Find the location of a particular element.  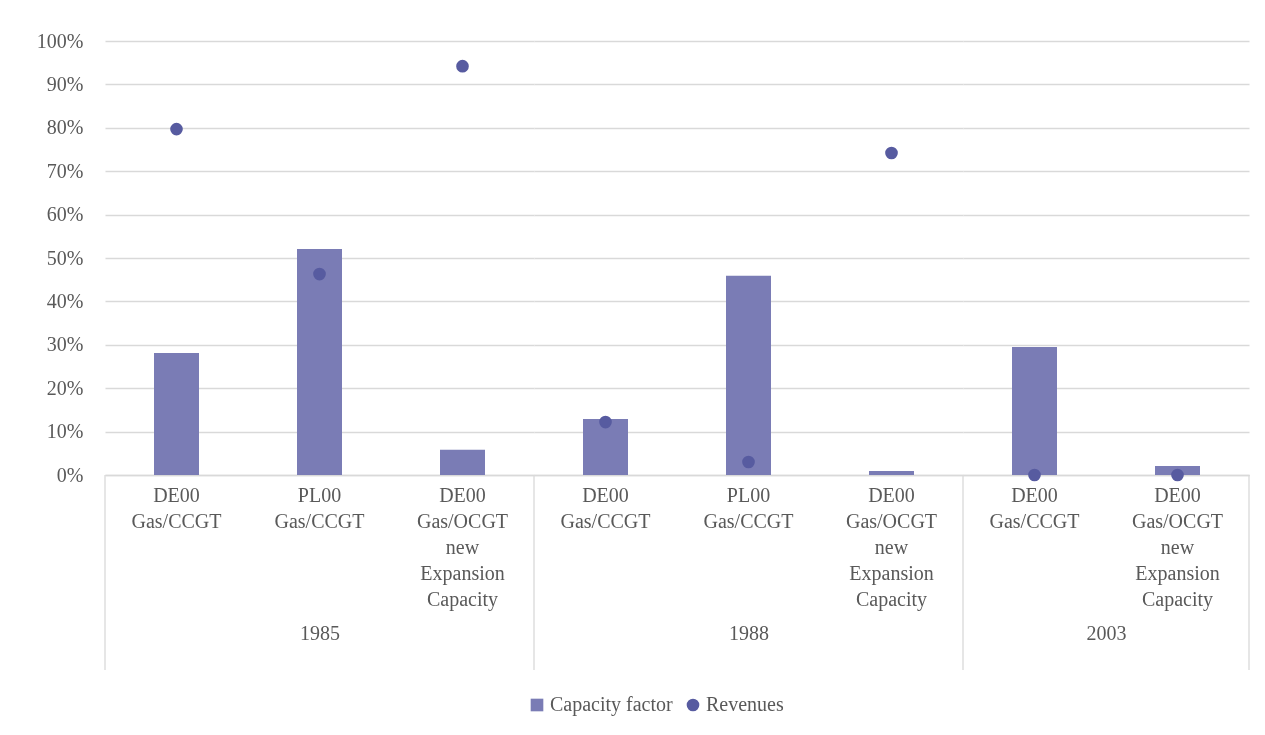

y-tick-label: 30% is located at coordinates (65, 344).